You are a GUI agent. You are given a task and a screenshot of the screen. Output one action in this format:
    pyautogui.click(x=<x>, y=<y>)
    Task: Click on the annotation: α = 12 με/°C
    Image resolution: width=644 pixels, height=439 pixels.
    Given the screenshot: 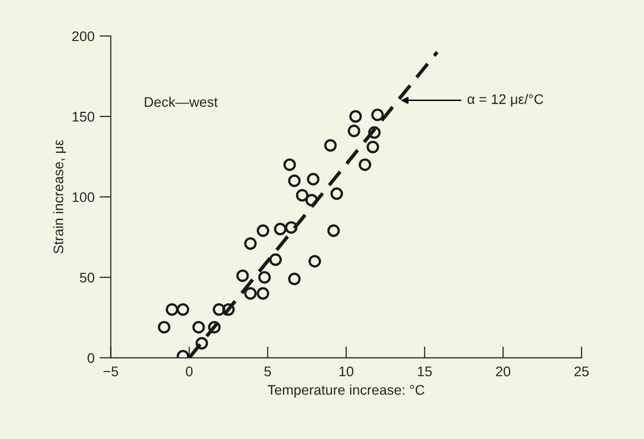 What is the action you would take?
    pyautogui.click(x=506, y=100)
    